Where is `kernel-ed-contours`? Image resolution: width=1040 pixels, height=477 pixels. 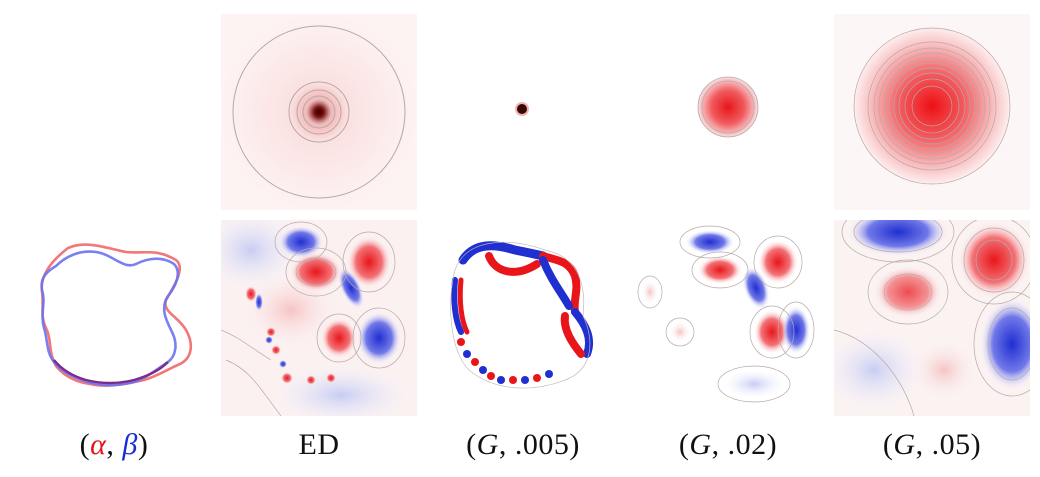
kernel-ed-contours is located at coordinates (319, 112).